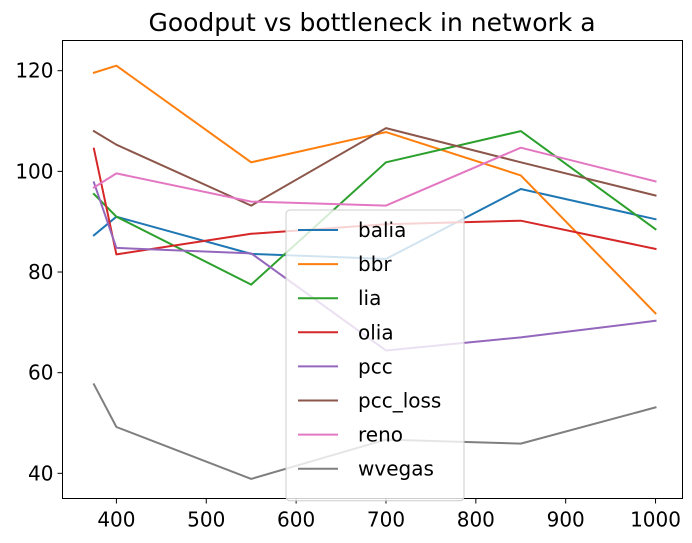  What do you see at coordinates (40, 473) in the screenshot?
I see `y-tick-label: 40` at bounding box center [40, 473].